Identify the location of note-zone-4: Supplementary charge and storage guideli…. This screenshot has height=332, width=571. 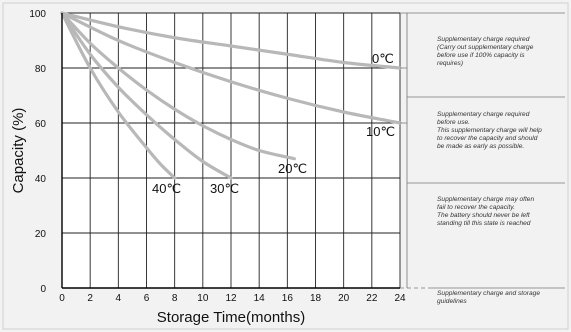
(489, 298).